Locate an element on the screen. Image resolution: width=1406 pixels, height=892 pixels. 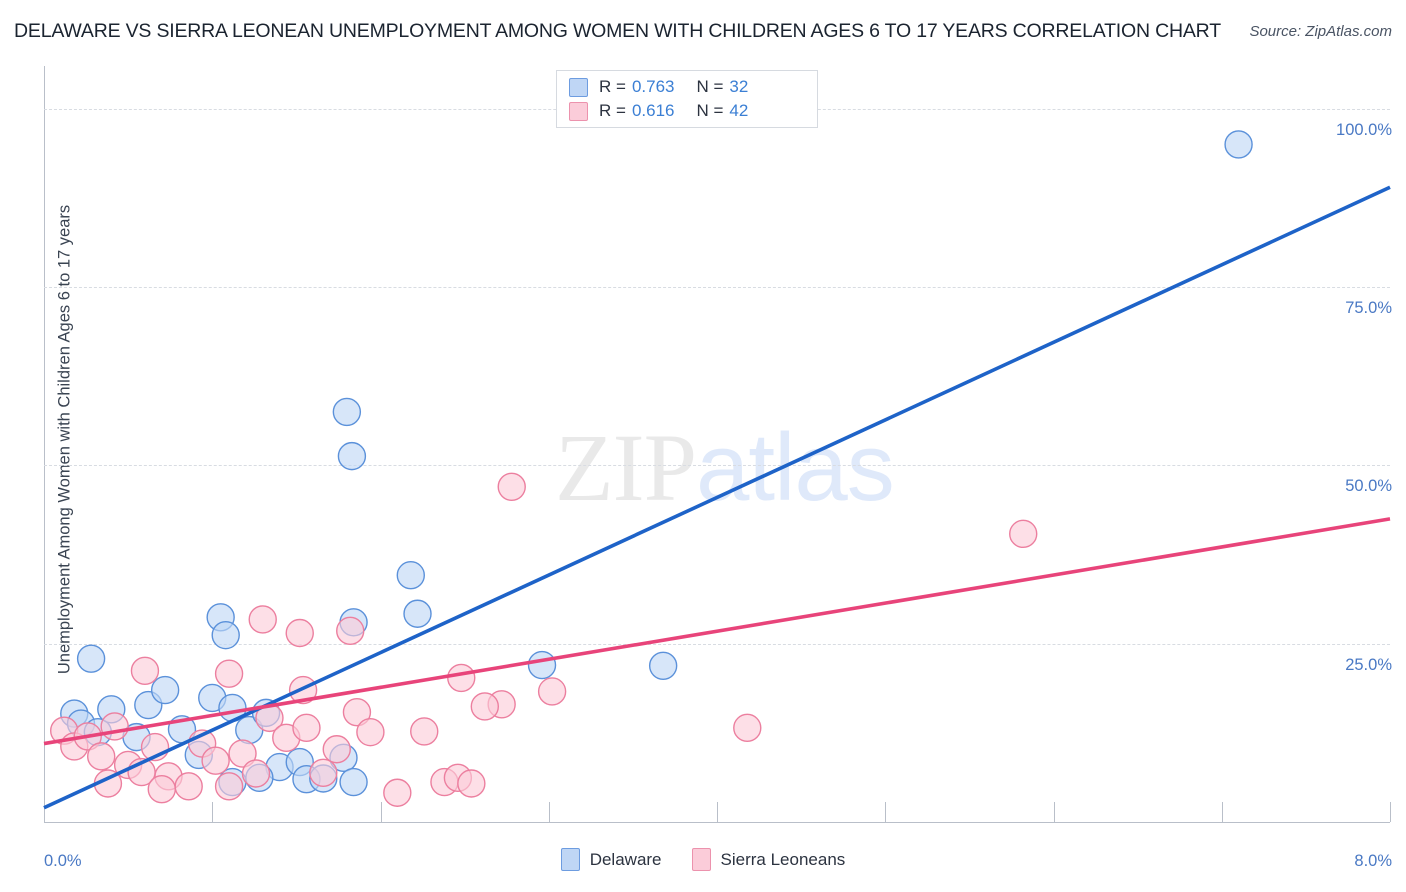
legend-item-sierra-leoneans: Sierra Leoneans is located at coordinates (768, 859).